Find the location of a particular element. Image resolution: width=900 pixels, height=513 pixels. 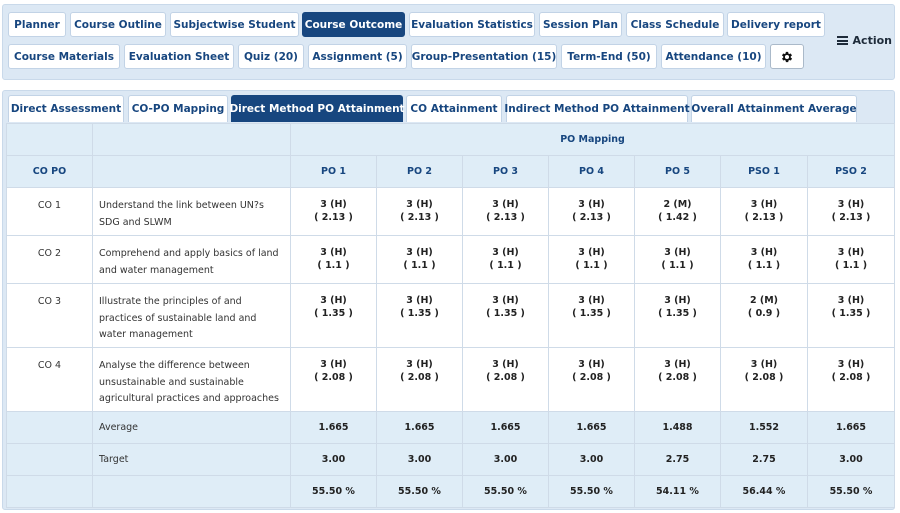

mapping-score: ( 1.42 ) is located at coordinates (677, 217).